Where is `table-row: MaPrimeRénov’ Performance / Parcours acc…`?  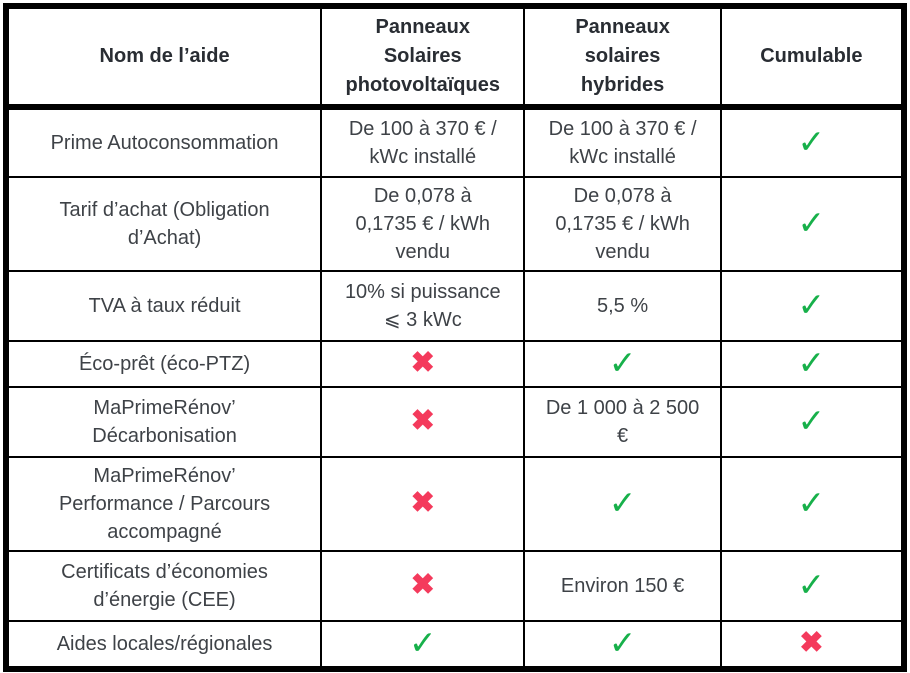 table-row: MaPrimeRénov’ Performance / Parcours acc… is located at coordinates (455, 504).